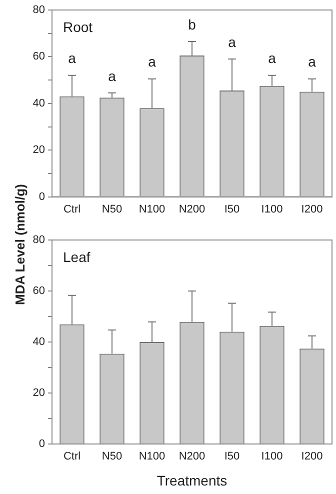 The height and width of the screenshot is (494, 336). Describe the element at coordinates (78, 26) in the screenshot. I see `annotation: Root` at that location.